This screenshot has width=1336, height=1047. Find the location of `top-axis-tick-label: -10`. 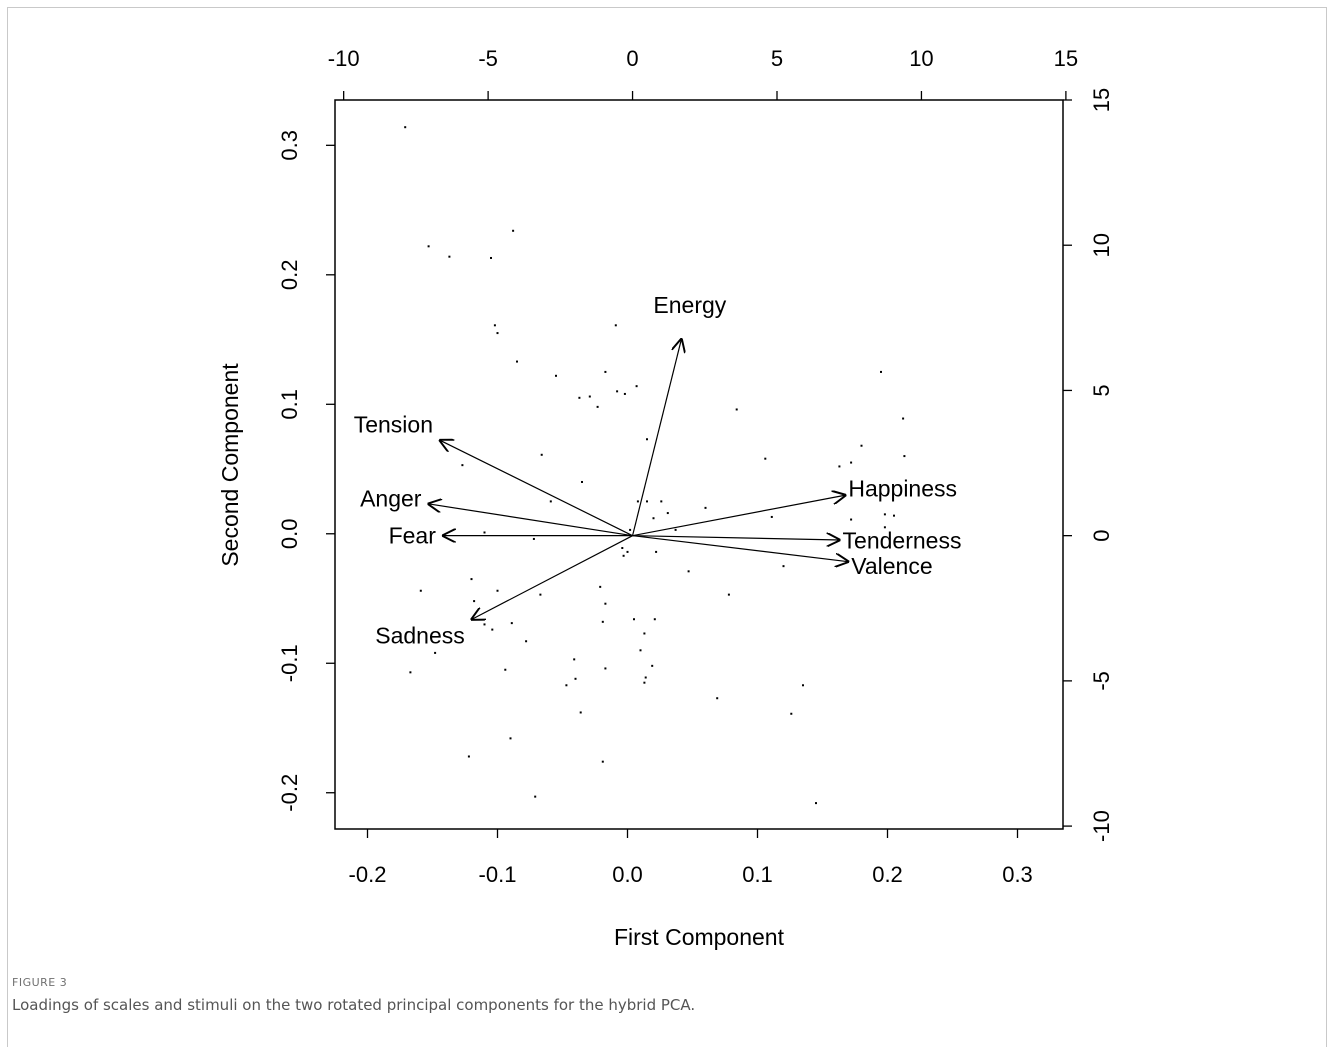

top-axis-tick-label: -10 is located at coordinates (344, 58).